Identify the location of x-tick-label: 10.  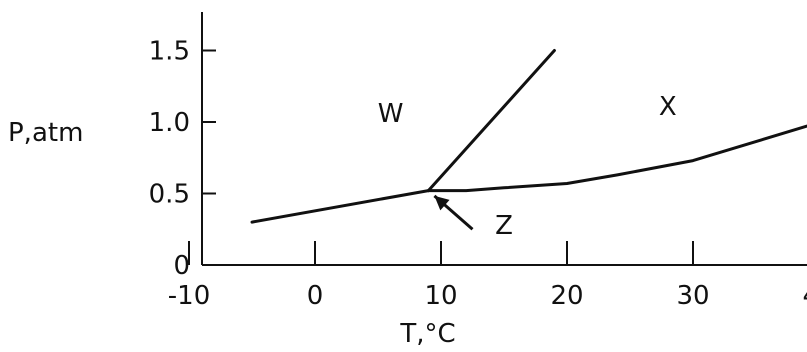
(440, 296).